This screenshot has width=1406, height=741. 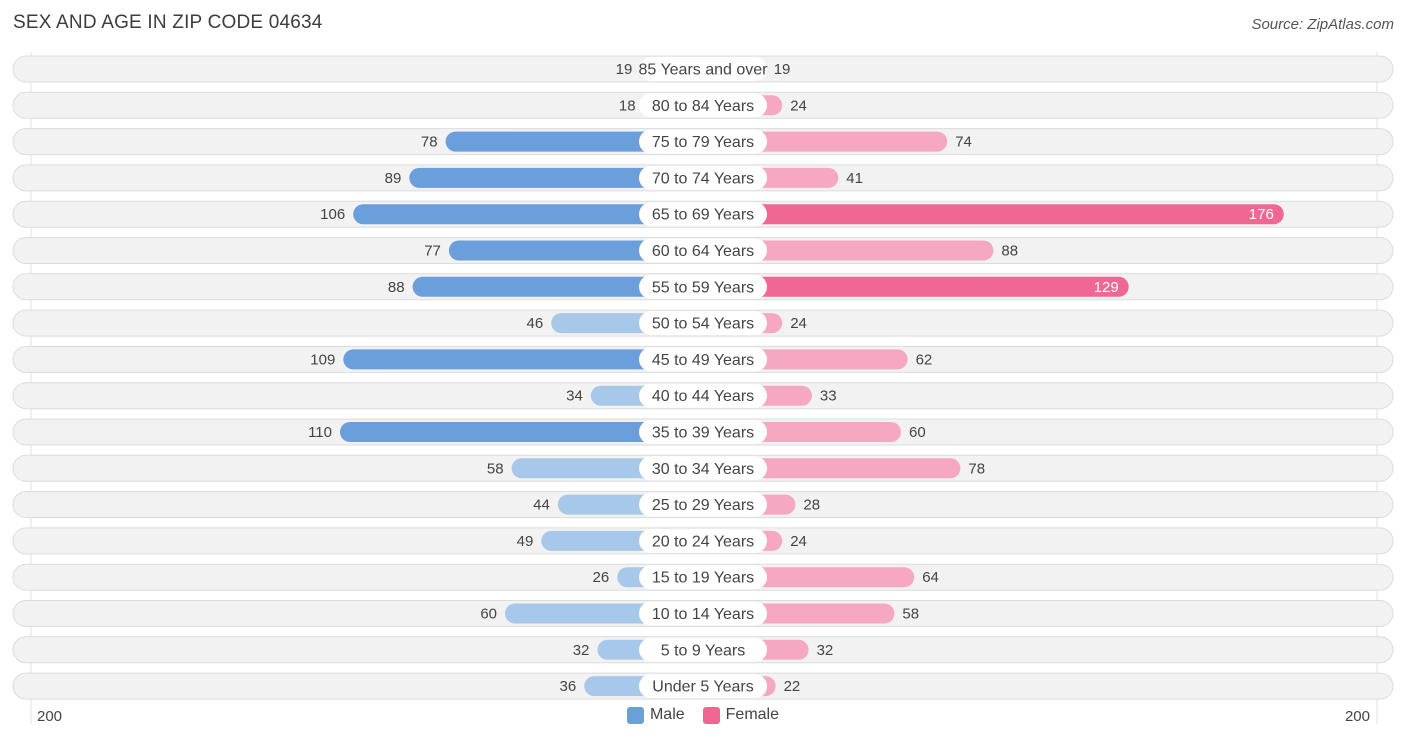 I want to click on female-value-label: 78, so click(x=976, y=468).